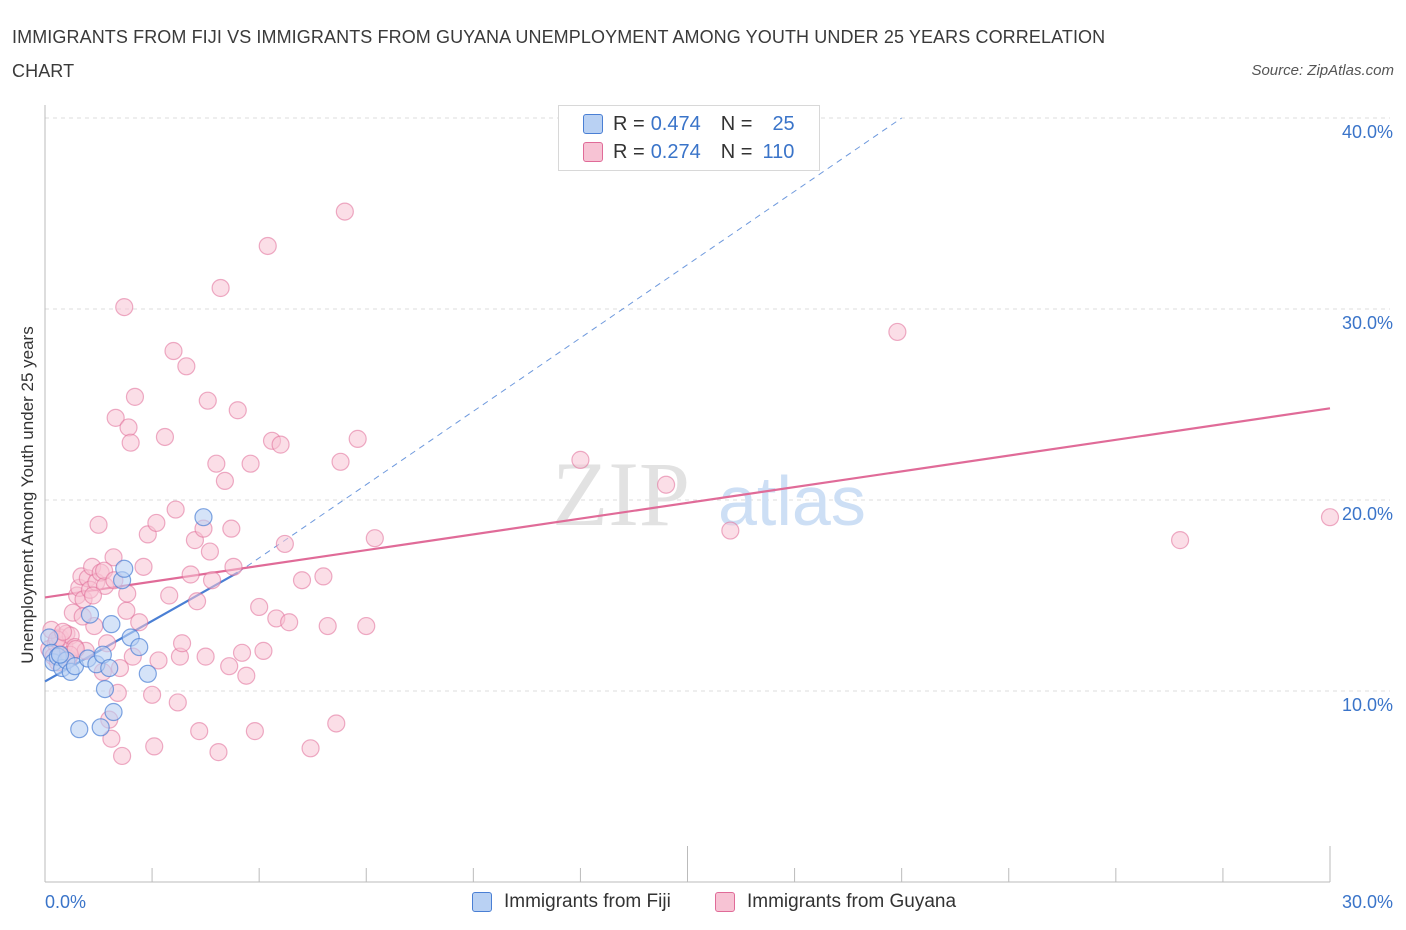  Describe the element at coordinates (852, 901) in the screenshot. I see `bottom-legend-label-guyana: Immigrants from Guyana` at that location.